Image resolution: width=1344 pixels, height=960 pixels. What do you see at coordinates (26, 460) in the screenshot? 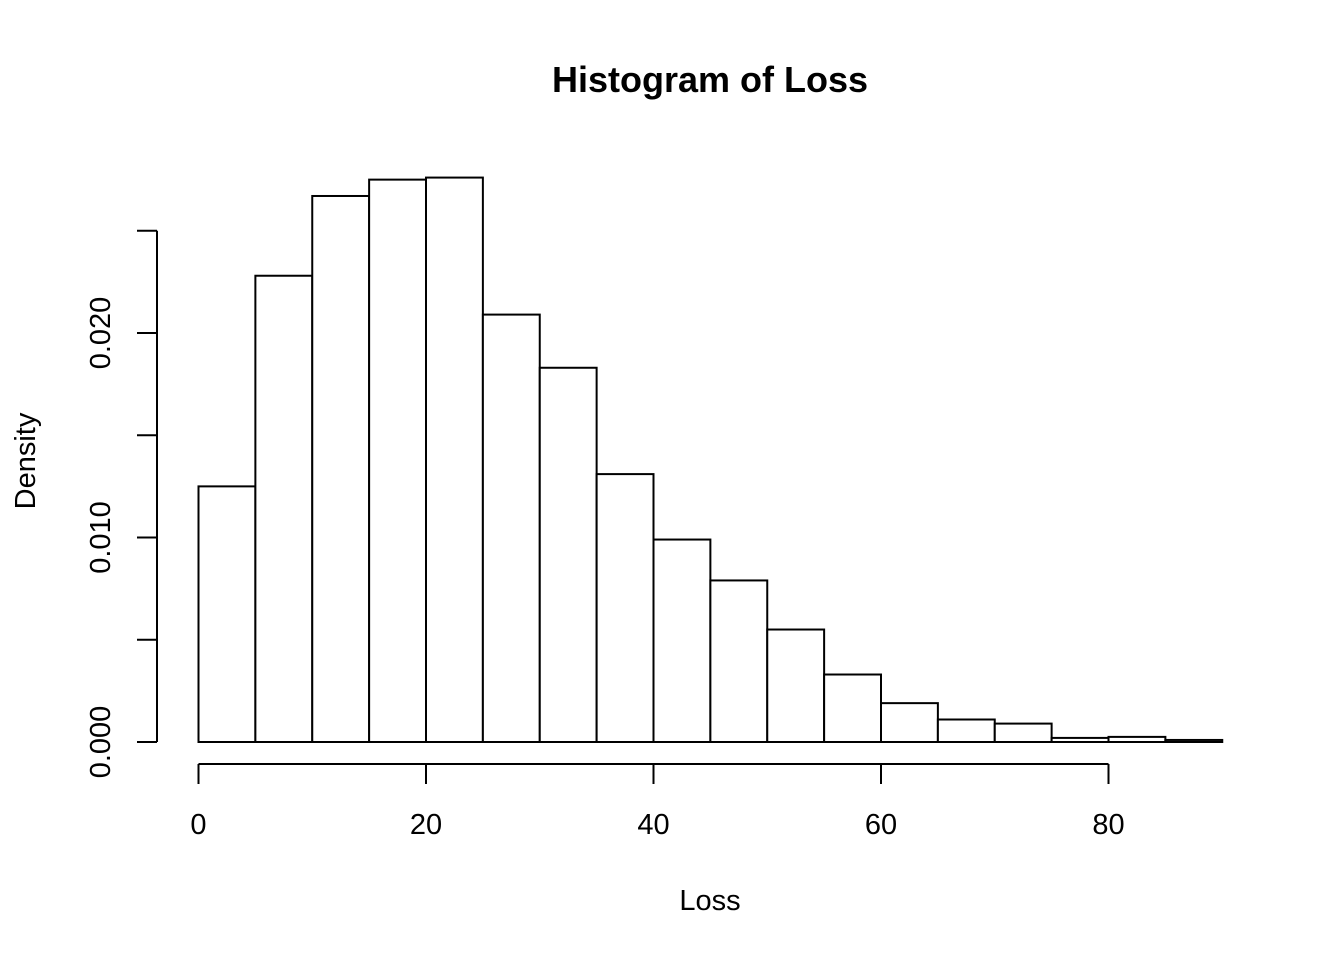
I see `y-axis-label: Density` at bounding box center [26, 460].